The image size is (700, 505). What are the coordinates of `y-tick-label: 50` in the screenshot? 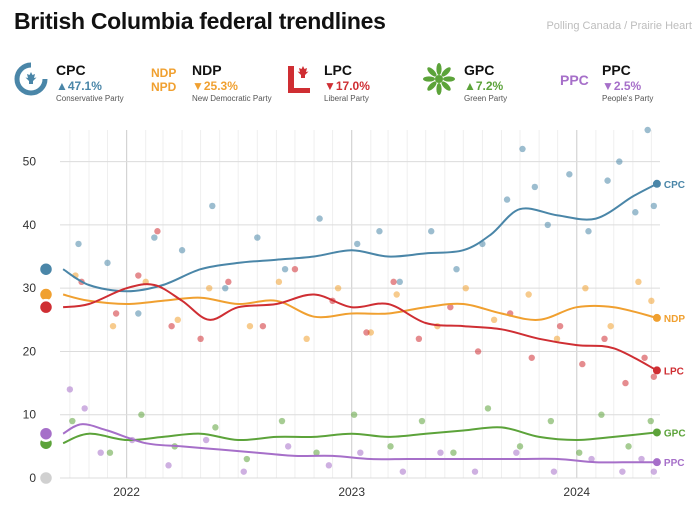 It's located at (30, 162).